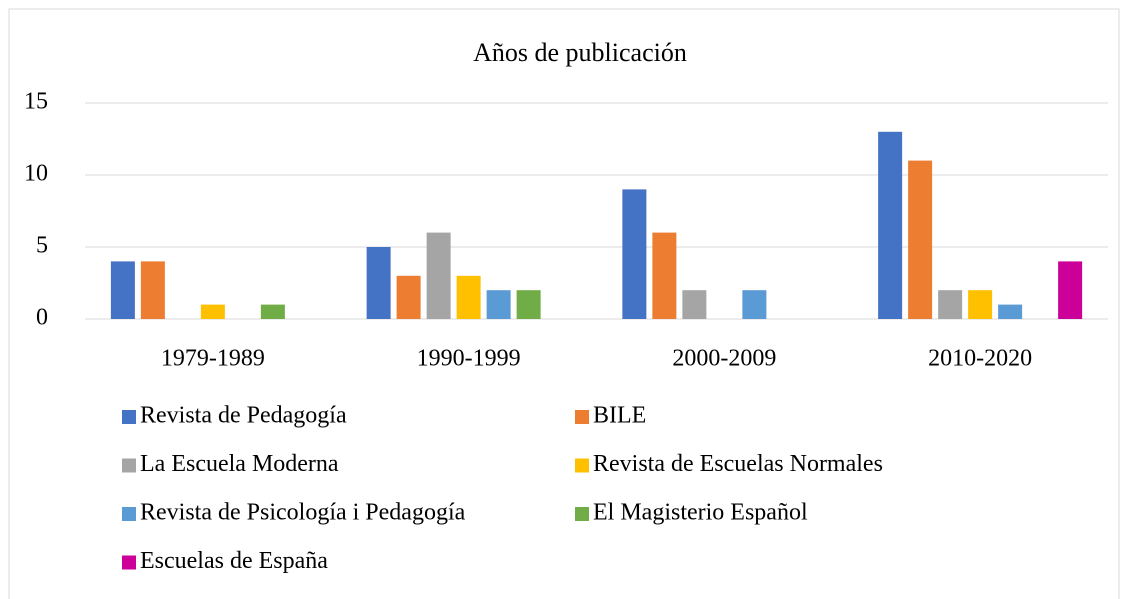 This screenshot has width=1128, height=599. I want to click on x-tick-label: 2000-2009, so click(724, 359).